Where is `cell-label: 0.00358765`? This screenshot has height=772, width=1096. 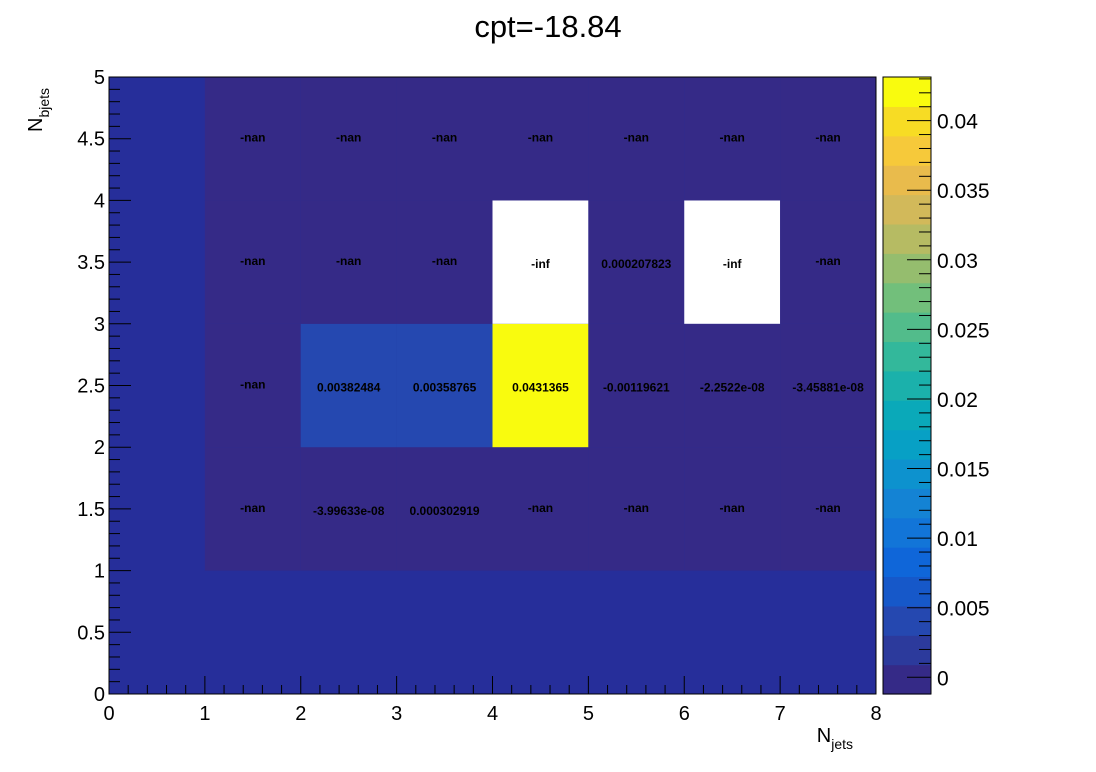
cell-label: 0.00358765 is located at coordinates (445, 388).